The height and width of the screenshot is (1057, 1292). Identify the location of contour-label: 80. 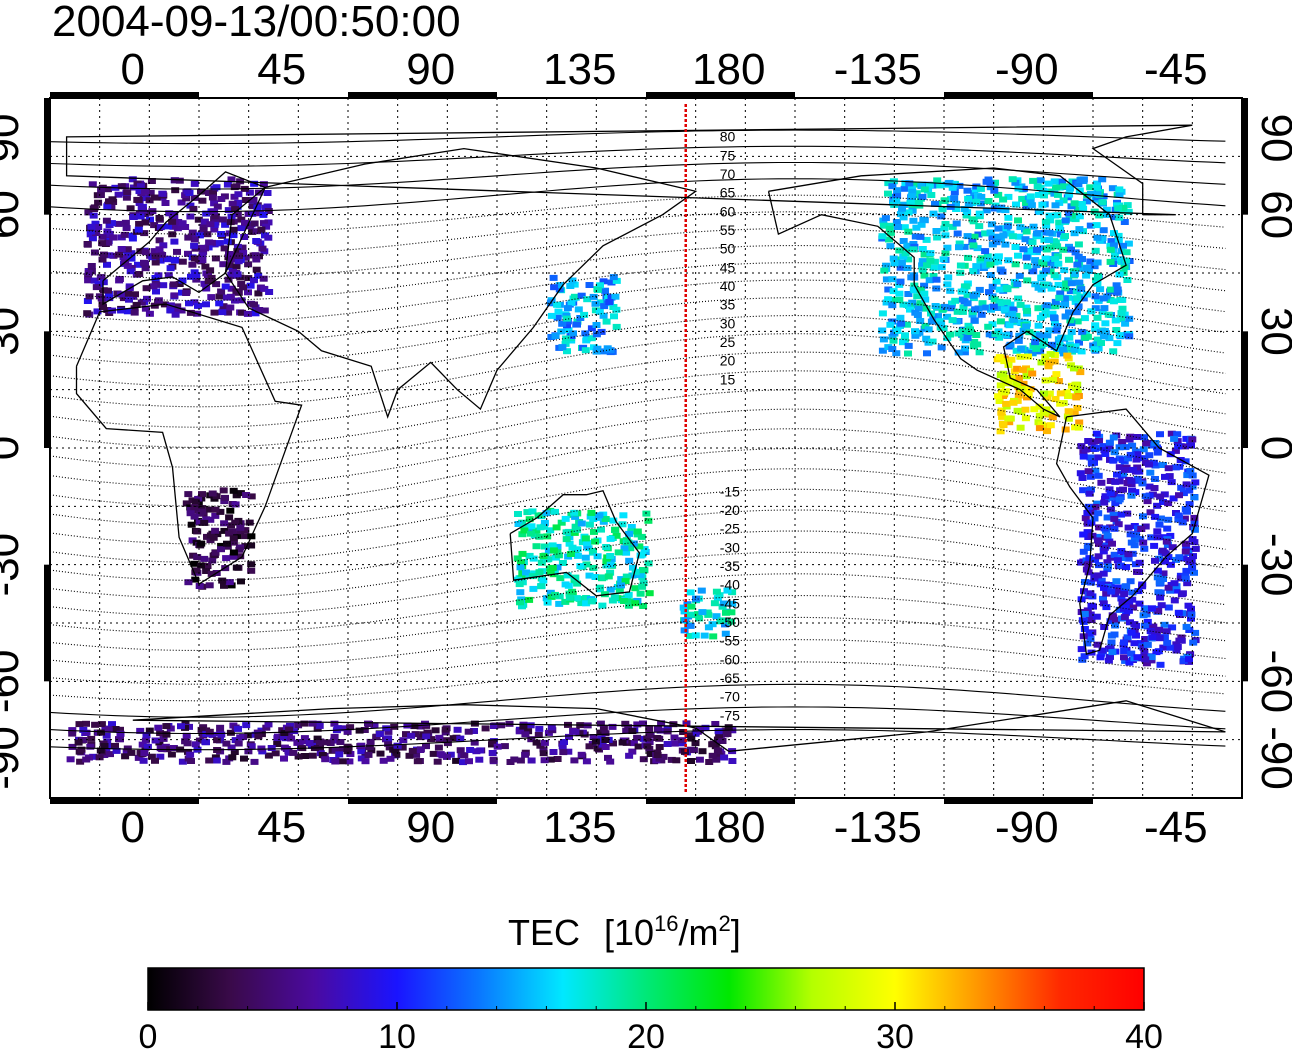
(728, 137).